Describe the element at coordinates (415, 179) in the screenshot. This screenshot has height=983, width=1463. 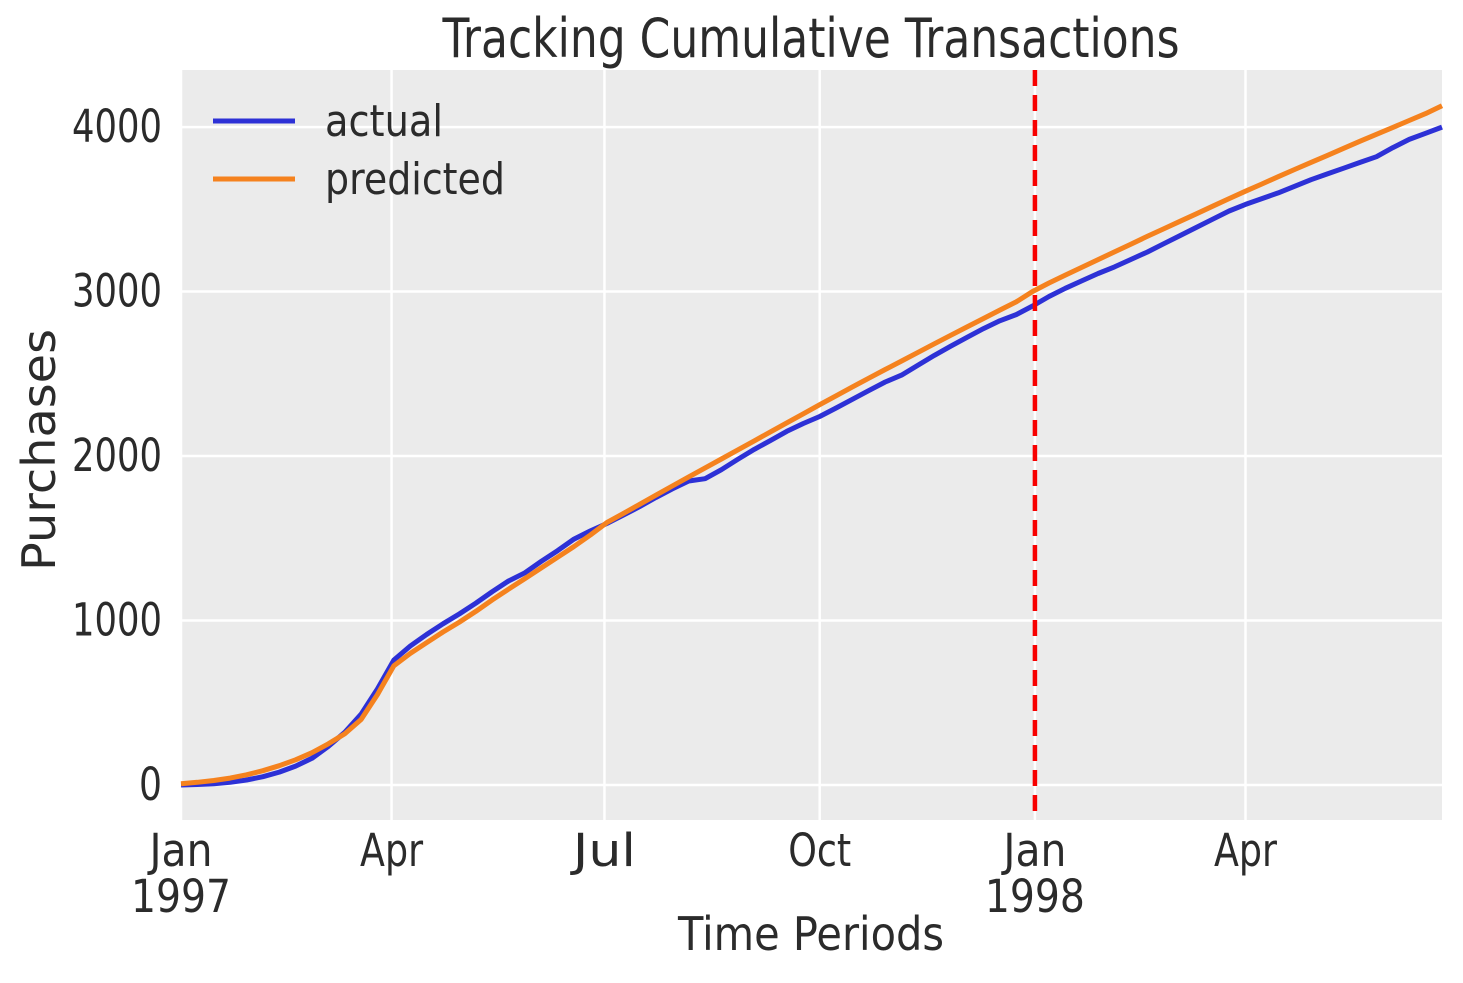
I see `legend-label-predicted: predicted` at that location.